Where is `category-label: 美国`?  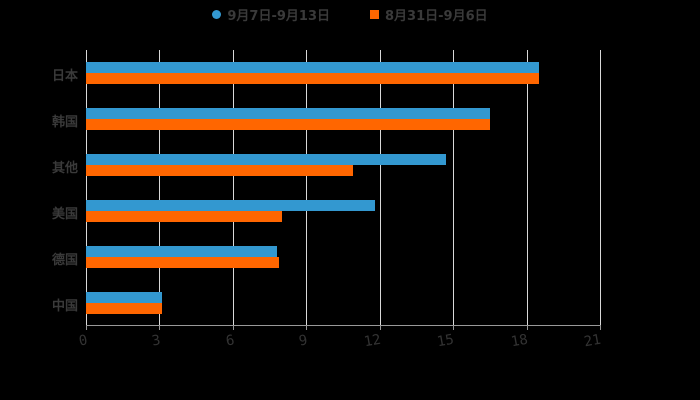 category-label: 美国 is located at coordinates (64, 214).